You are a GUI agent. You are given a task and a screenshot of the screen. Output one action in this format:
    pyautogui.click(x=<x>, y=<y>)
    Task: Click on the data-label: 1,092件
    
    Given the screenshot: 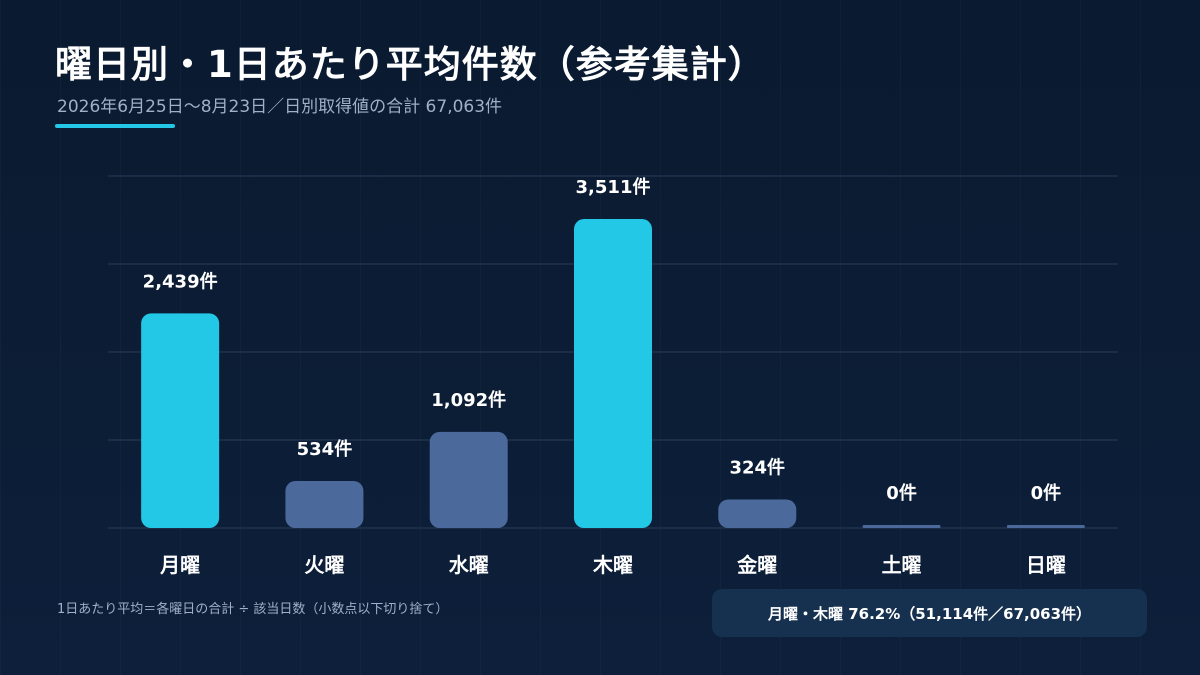 What is the action you would take?
    pyautogui.click(x=468, y=400)
    